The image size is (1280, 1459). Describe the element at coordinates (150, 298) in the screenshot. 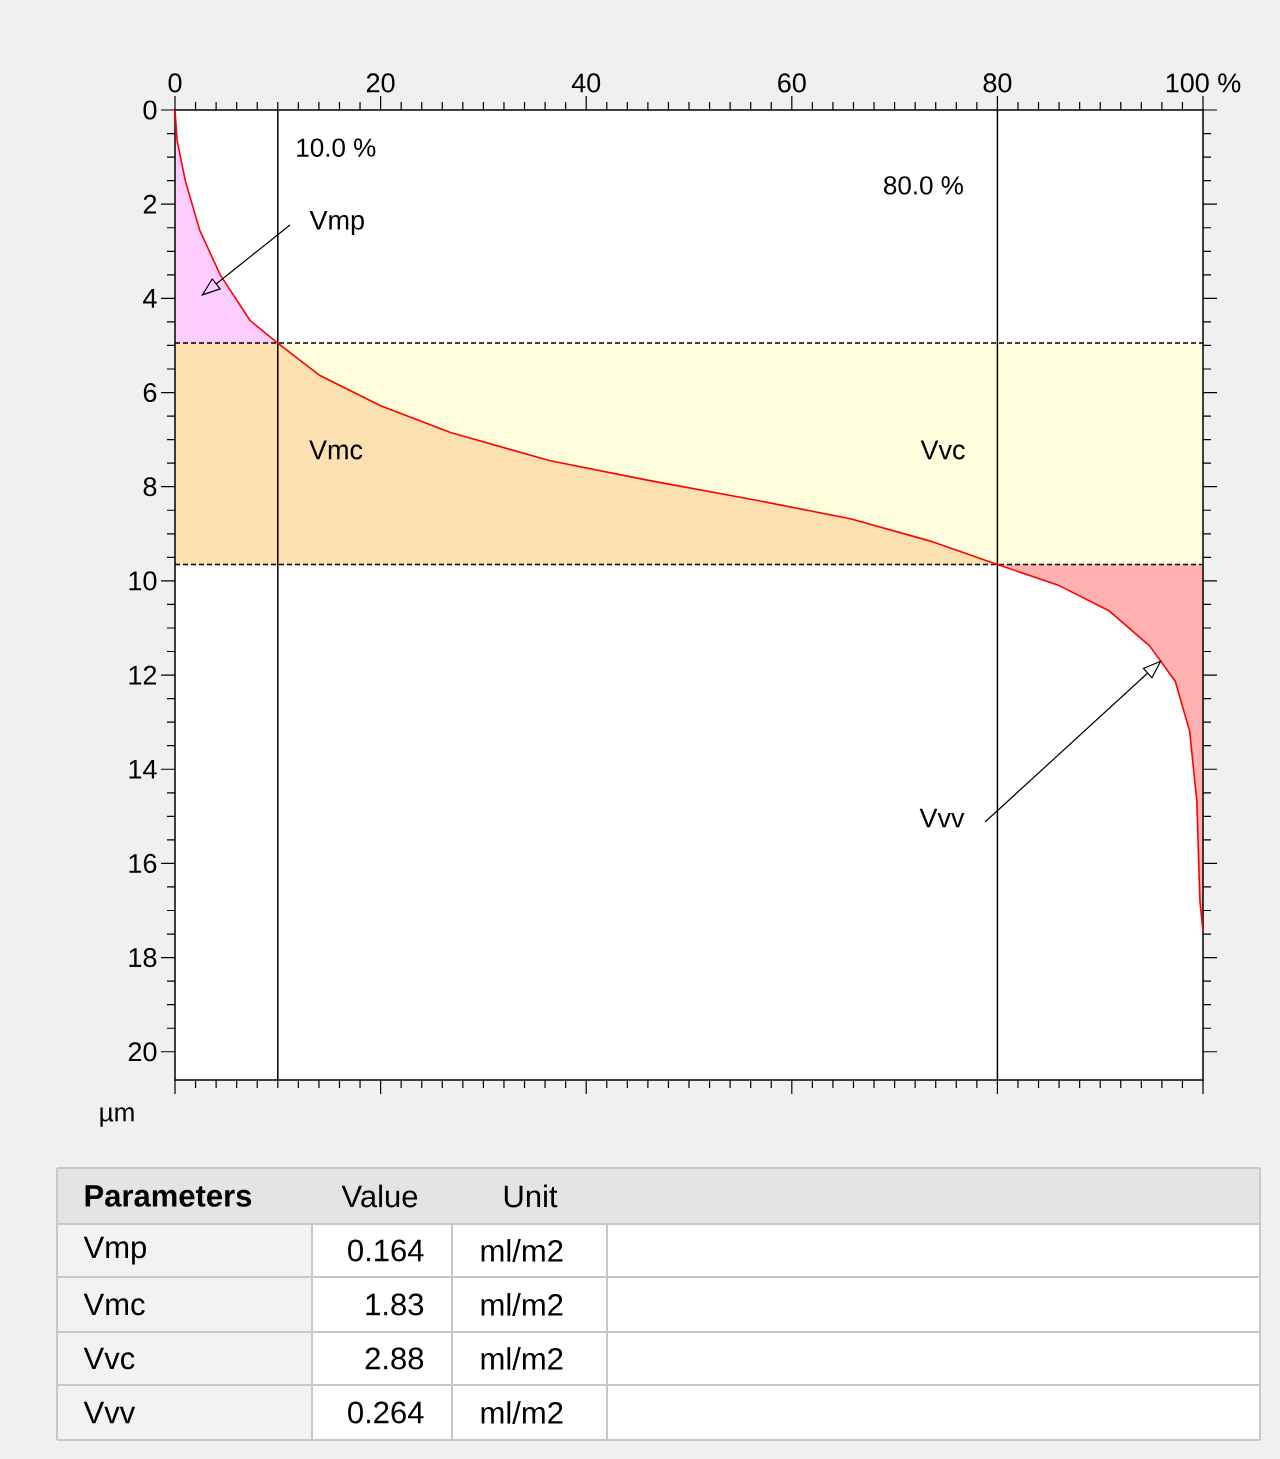

I see `y-tick-label: 4` at that location.